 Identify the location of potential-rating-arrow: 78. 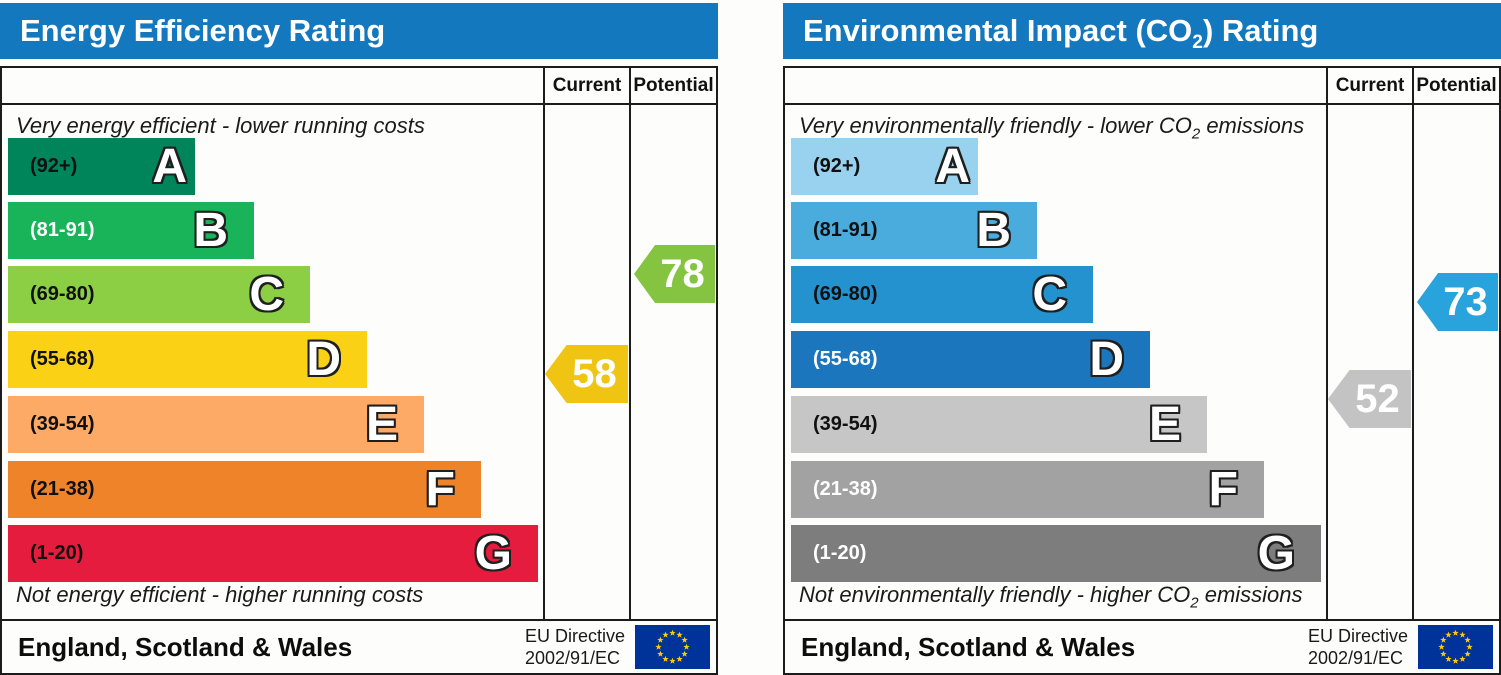
(674, 274).